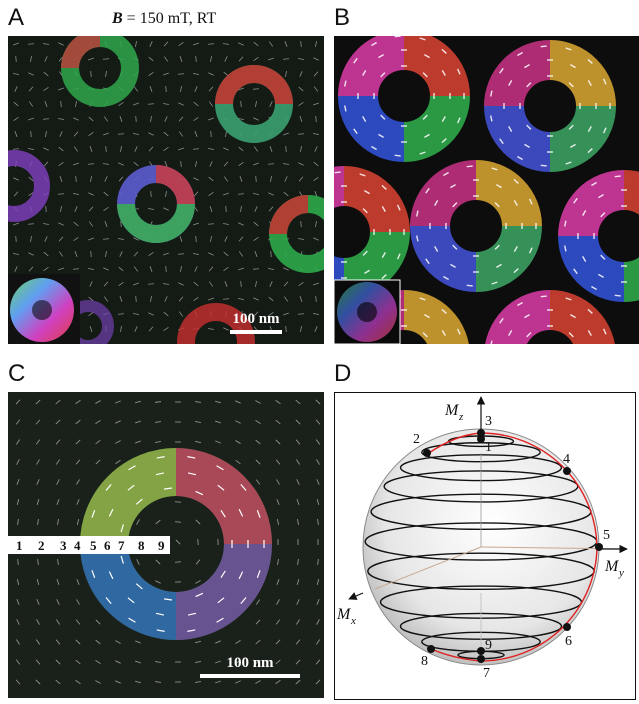 The image size is (639, 704). I want to click on trajectory-point-label: 5, so click(606, 535).